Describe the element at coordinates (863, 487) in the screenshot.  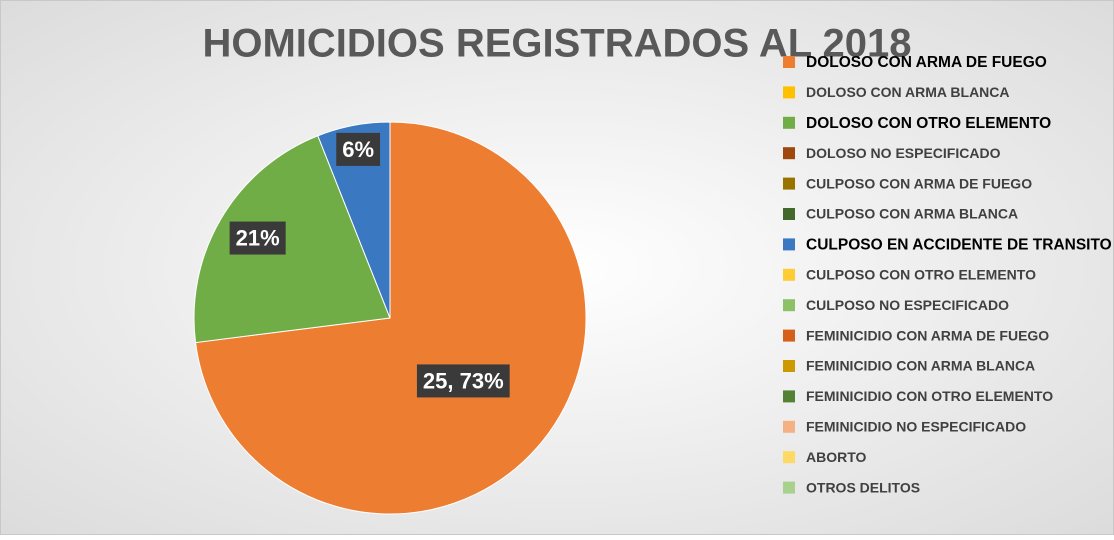
I see `legend-label: OTROS DELITOS` at that location.